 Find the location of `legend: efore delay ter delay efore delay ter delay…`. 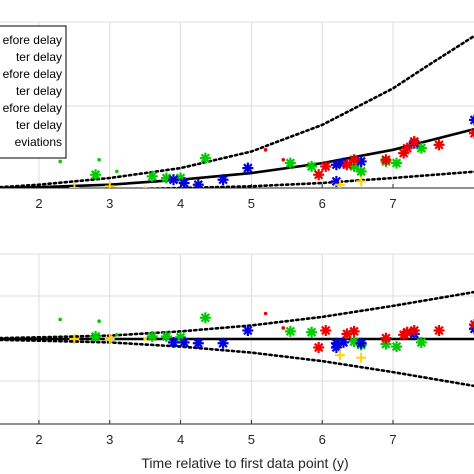

legend: efore delay ter delay efore delay ter delay… is located at coordinates (33, 92).